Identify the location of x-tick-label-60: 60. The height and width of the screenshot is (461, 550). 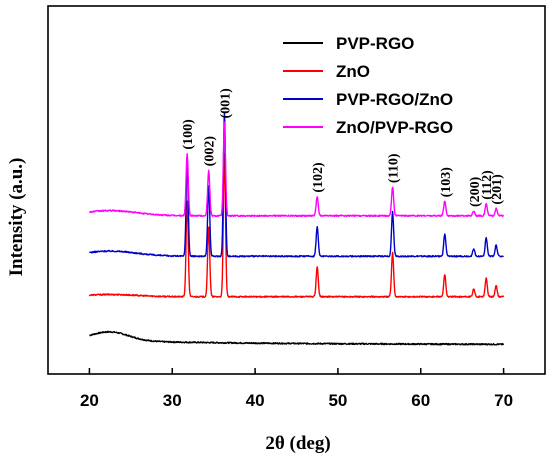
(420, 400).